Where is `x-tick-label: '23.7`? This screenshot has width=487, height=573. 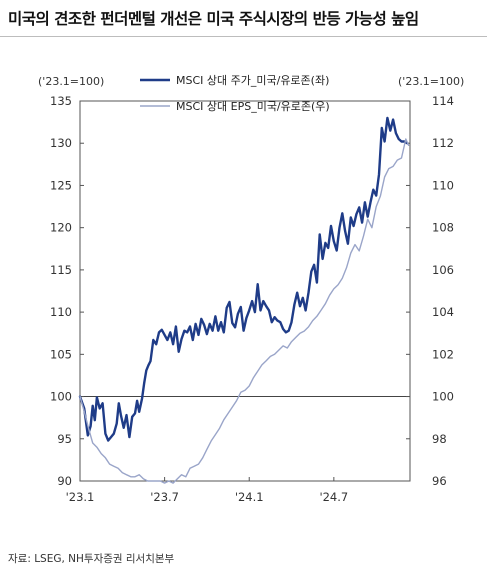
x-tick-label: '23.7 is located at coordinates (164, 497).